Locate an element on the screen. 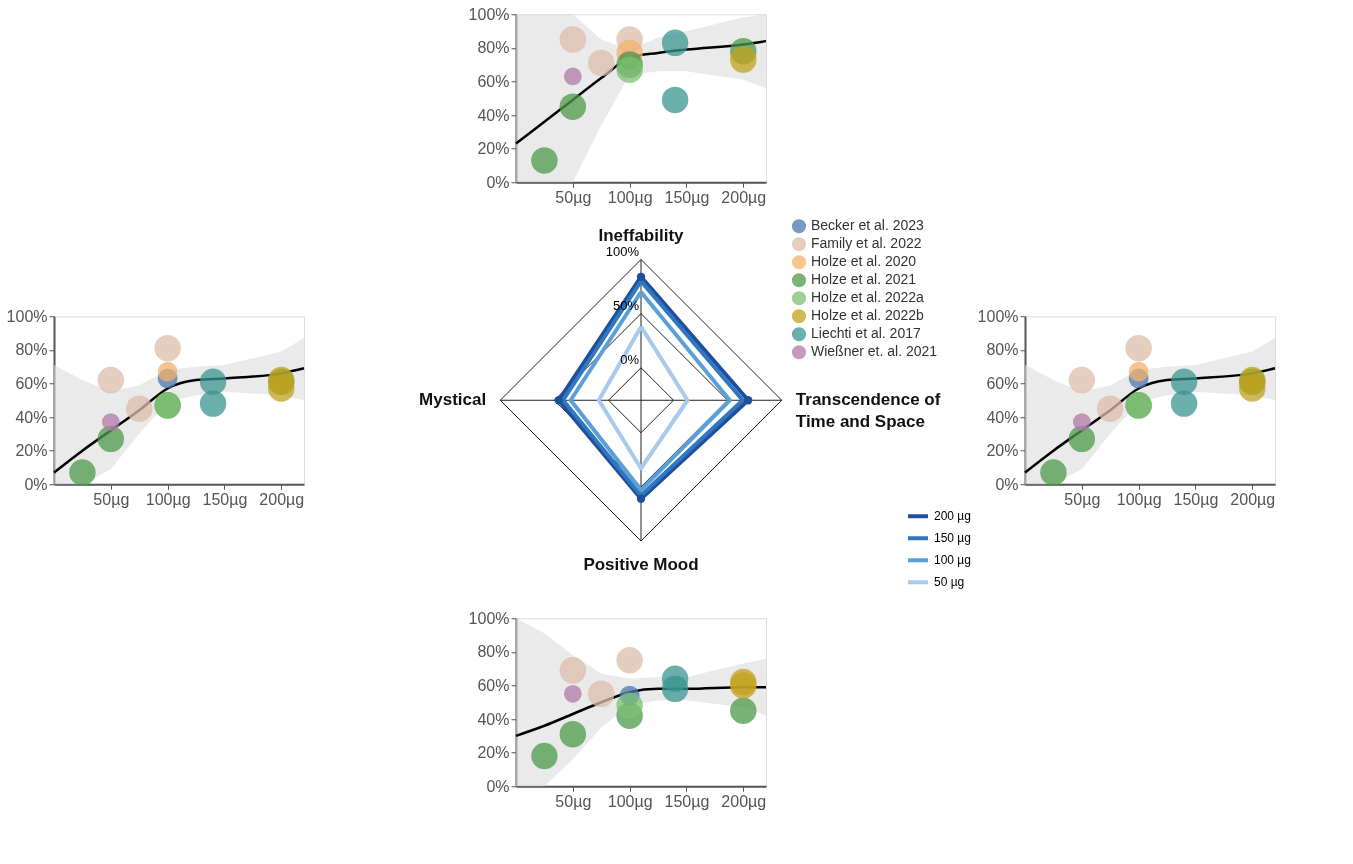 Image resolution: width=1353 pixels, height=864 pixels. spoke-label: Ineffability is located at coordinates (641, 235).